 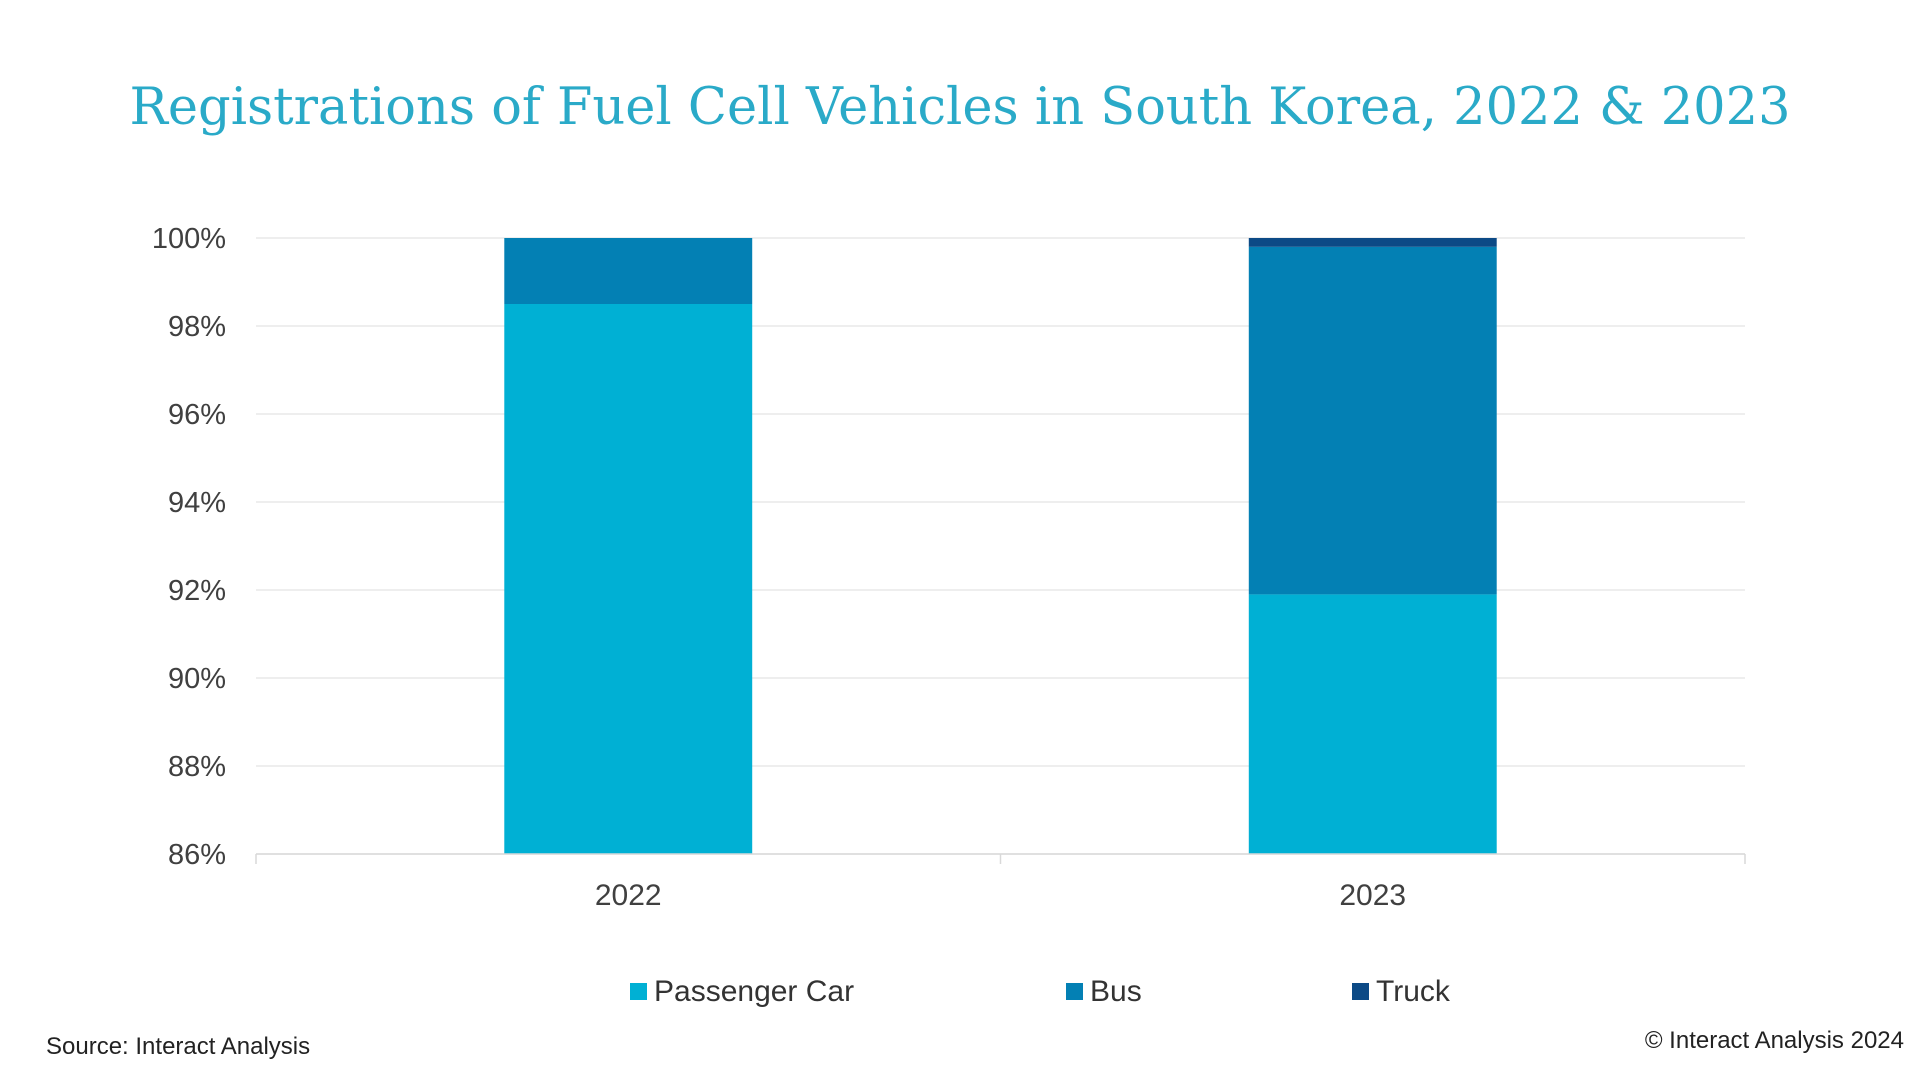 I want to click on y-tick-label: 94%, so click(x=197, y=503).